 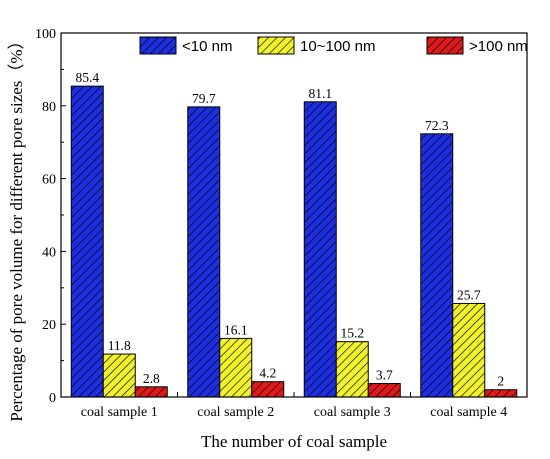 I want to click on y-tick-label: 40, so click(x=49, y=252).